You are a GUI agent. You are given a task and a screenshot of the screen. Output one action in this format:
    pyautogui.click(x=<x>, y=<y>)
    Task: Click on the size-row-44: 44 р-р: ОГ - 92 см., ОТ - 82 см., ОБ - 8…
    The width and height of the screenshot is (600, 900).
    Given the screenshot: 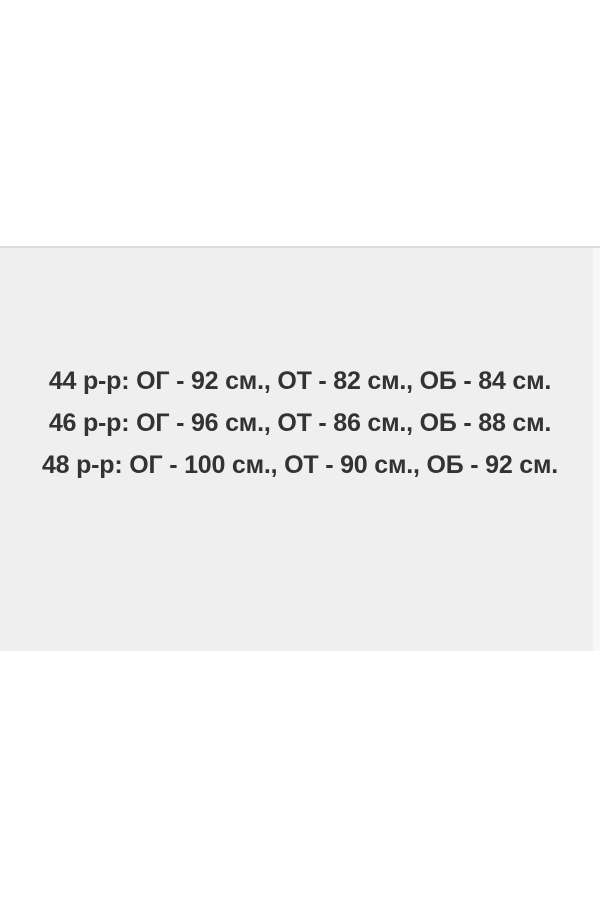 What is the action you would take?
    pyautogui.click(x=300, y=381)
    